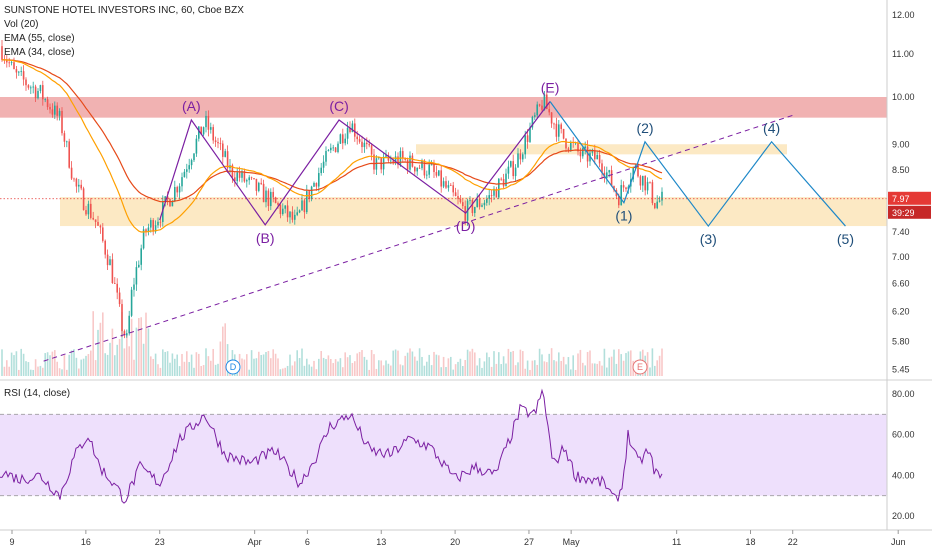 This screenshot has width=932, height=550. Describe the element at coordinates (793, 542) in the screenshot. I see `time-tick-label: 22` at that location.